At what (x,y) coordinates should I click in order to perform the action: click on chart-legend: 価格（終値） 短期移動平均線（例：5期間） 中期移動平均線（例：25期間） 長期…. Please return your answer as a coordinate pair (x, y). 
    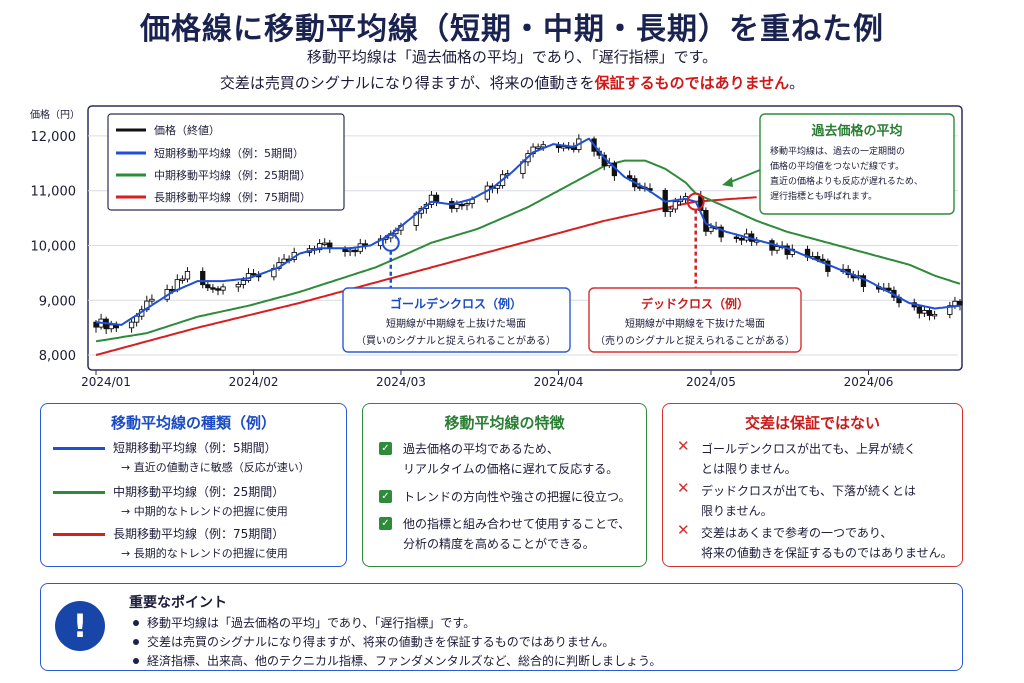
    Looking at the image, I should click on (226, 162).